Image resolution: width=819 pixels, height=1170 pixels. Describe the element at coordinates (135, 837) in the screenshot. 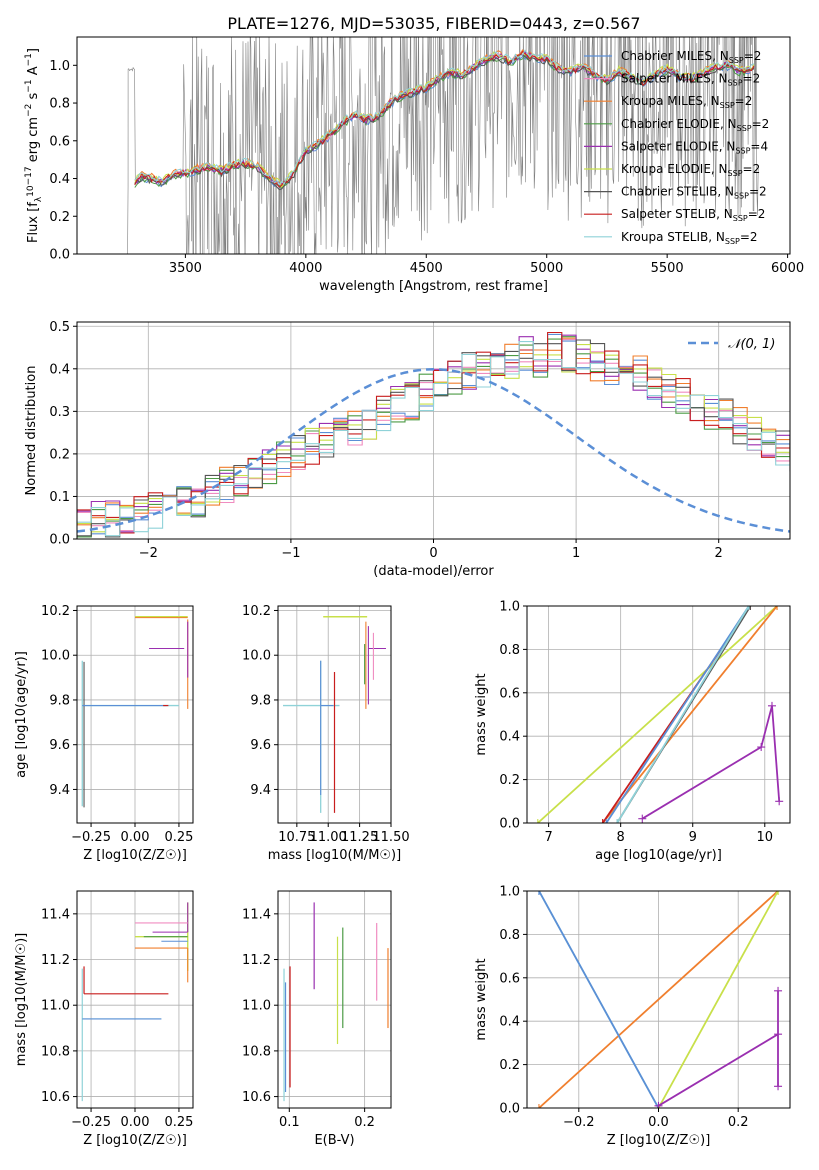

I see `x-tick-label: 0.00` at that location.